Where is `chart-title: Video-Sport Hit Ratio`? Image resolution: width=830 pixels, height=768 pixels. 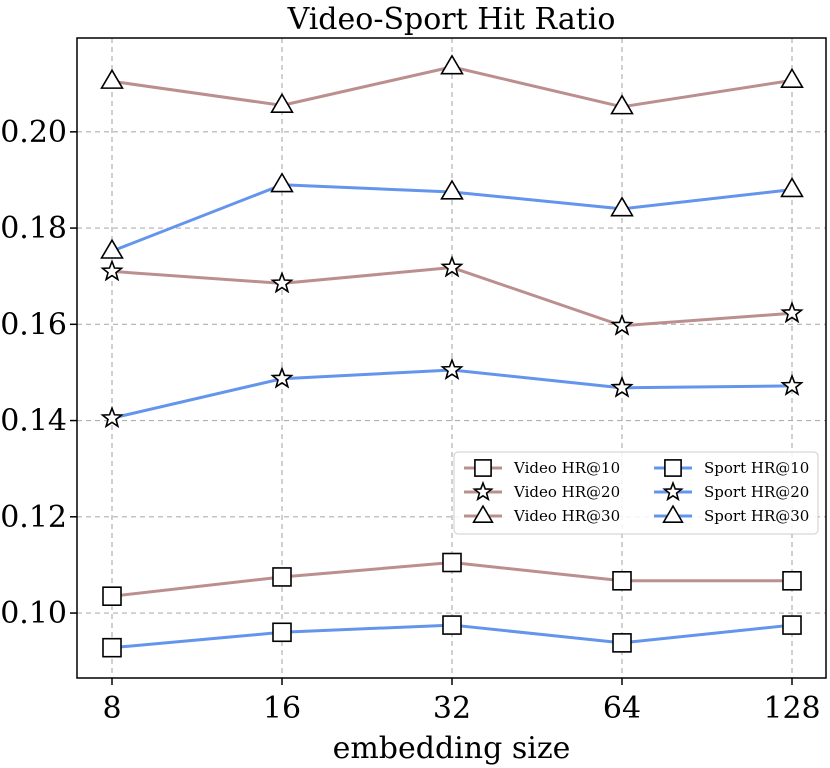 chart-title: Video-Sport Hit Ratio is located at coordinates (451, 19).